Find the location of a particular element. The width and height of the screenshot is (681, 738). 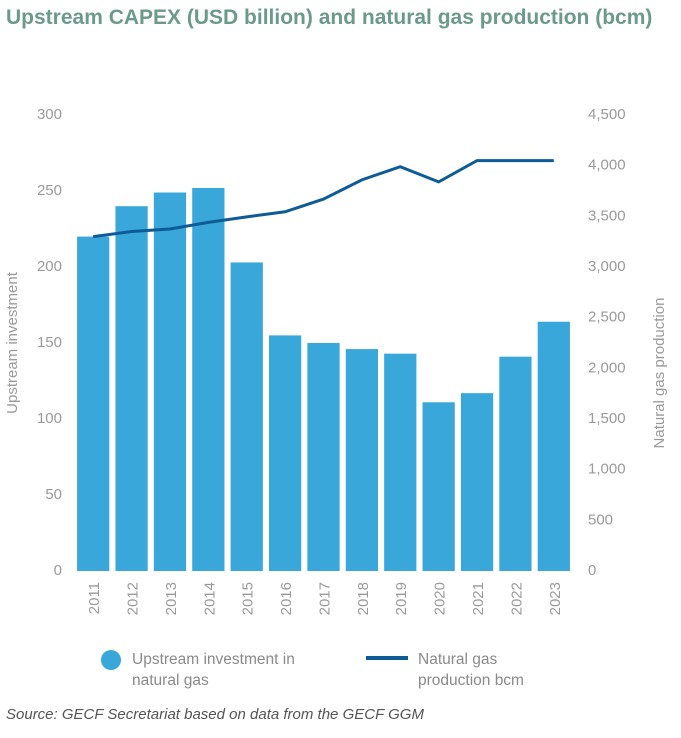

x-tick-label: 2023 is located at coordinates (555, 598).